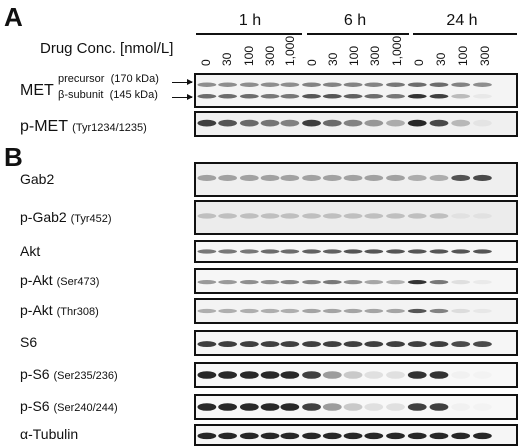  What do you see at coordinates (69, 374) in the screenshot?
I see `row-label-6: p-S6 (Ser235/236)` at bounding box center [69, 374].